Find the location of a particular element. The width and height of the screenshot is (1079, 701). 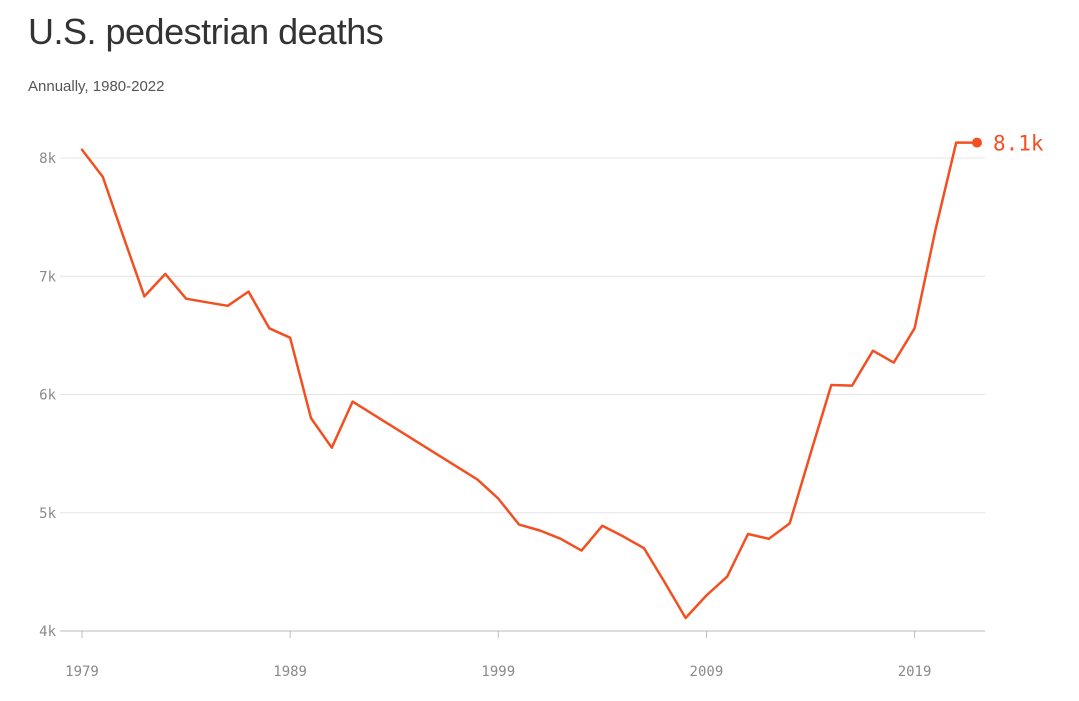

y-tick-label: 5k is located at coordinates (47, 514).